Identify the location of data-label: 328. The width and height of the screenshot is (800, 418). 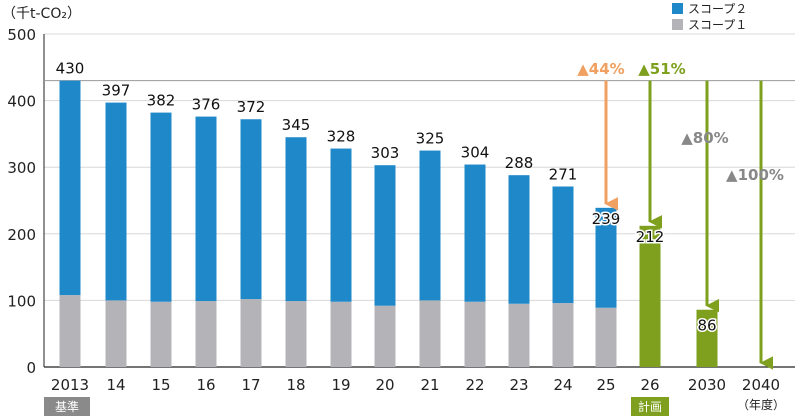
(341, 137).